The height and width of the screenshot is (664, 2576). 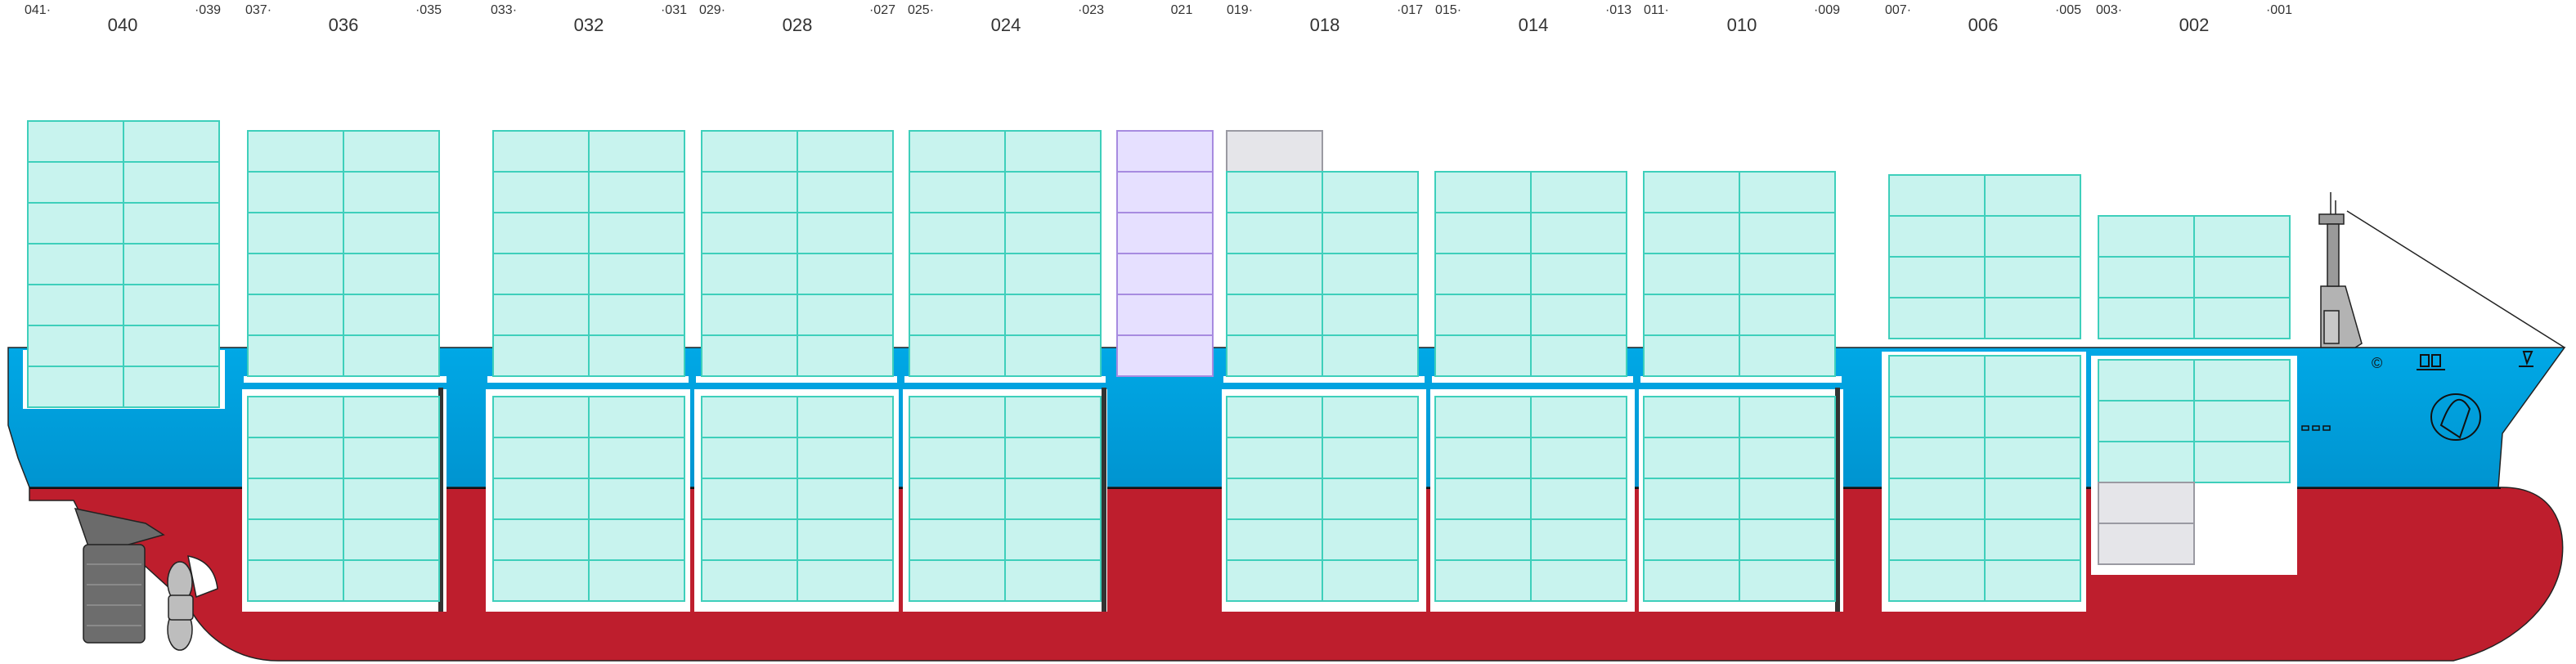 What do you see at coordinates (1325, 19) in the screenshot?
I see `bay-label-018: 019· 018 ·017` at bounding box center [1325, 19].